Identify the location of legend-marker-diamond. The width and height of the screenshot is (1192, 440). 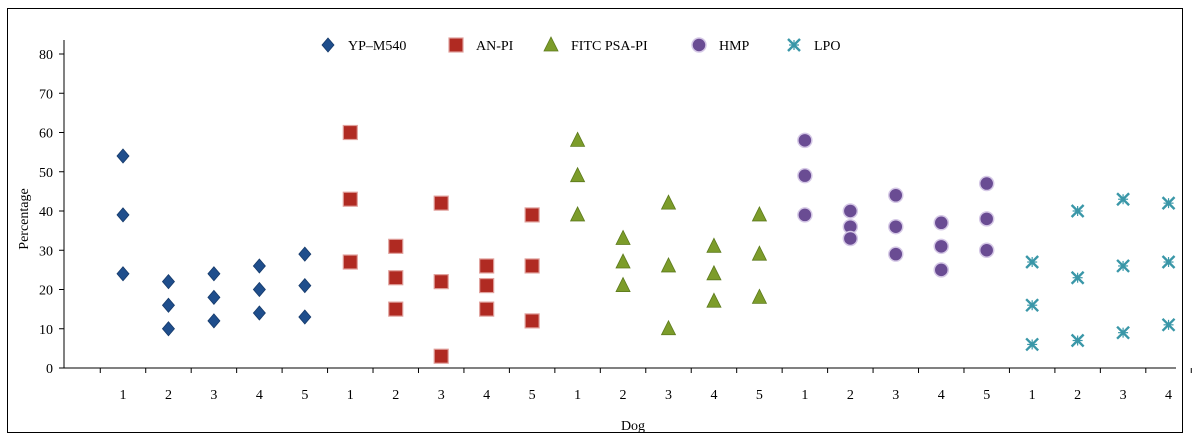
(328, 45).